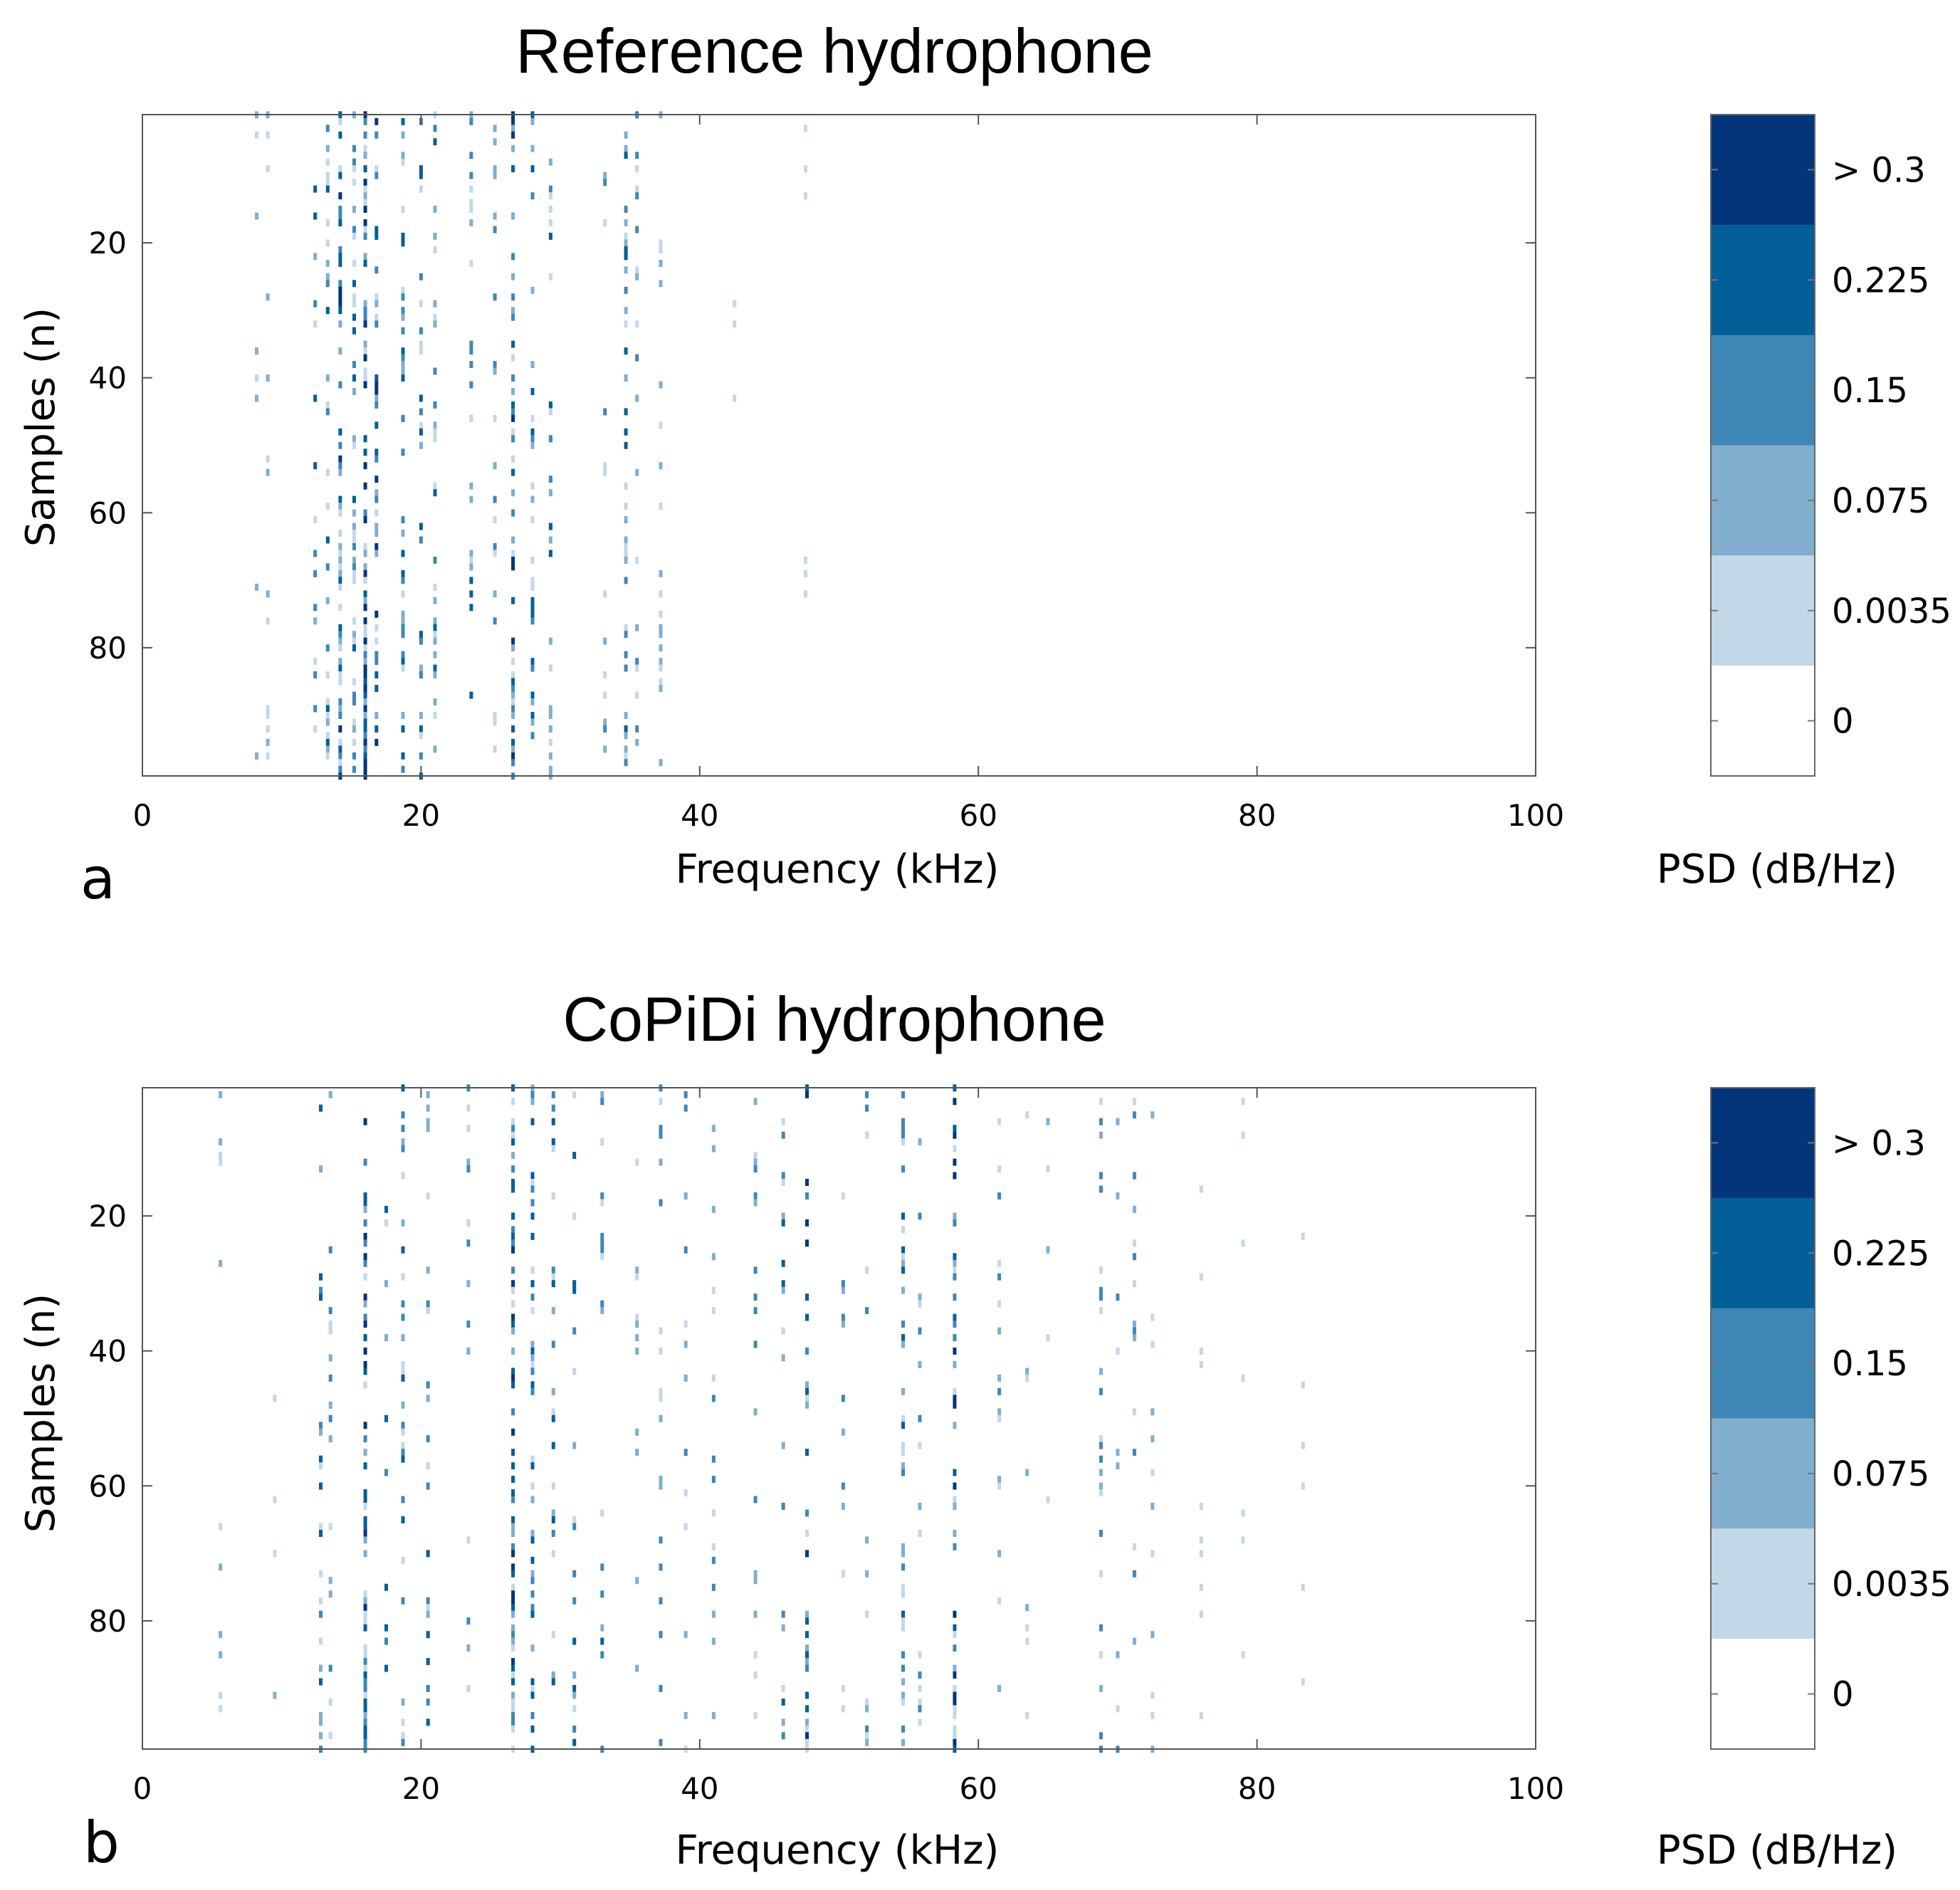 This screenshot has width=1960, height=1890. What do you see at coordinates (1870, 1364) in the screenshot?
I see `panel-b-colorbar-level-2: 0.15` at bounding box center [1870, 1364].